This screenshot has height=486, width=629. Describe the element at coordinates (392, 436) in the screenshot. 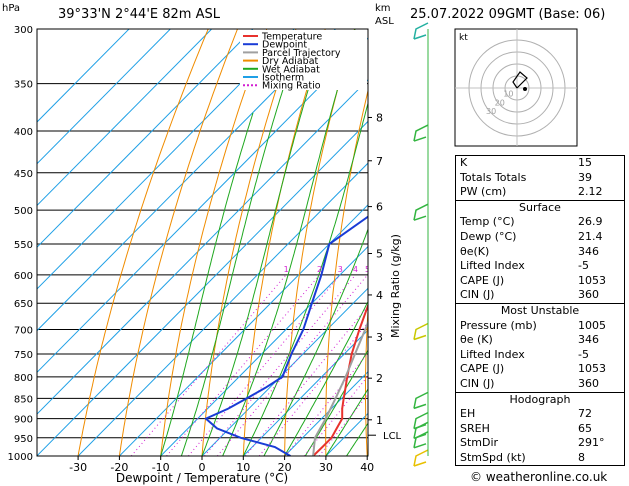

I see `lcl-label: LCL` at that location.